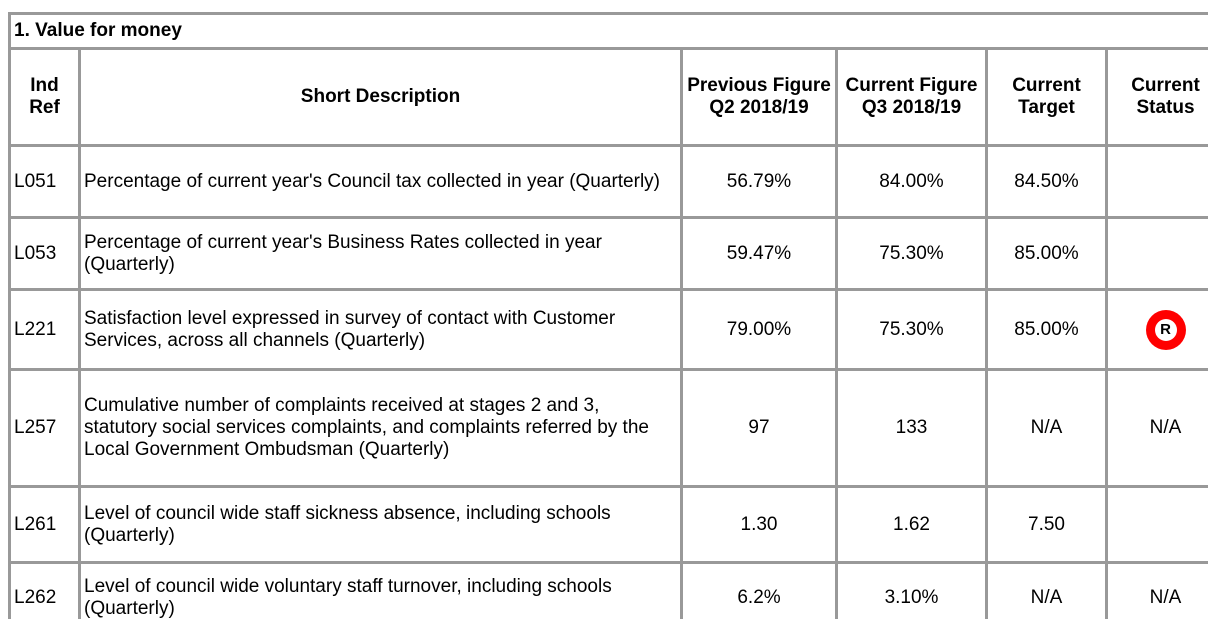  I want to click on header-cell: Previous Figure Q2 2018/19, so click(759, 97).